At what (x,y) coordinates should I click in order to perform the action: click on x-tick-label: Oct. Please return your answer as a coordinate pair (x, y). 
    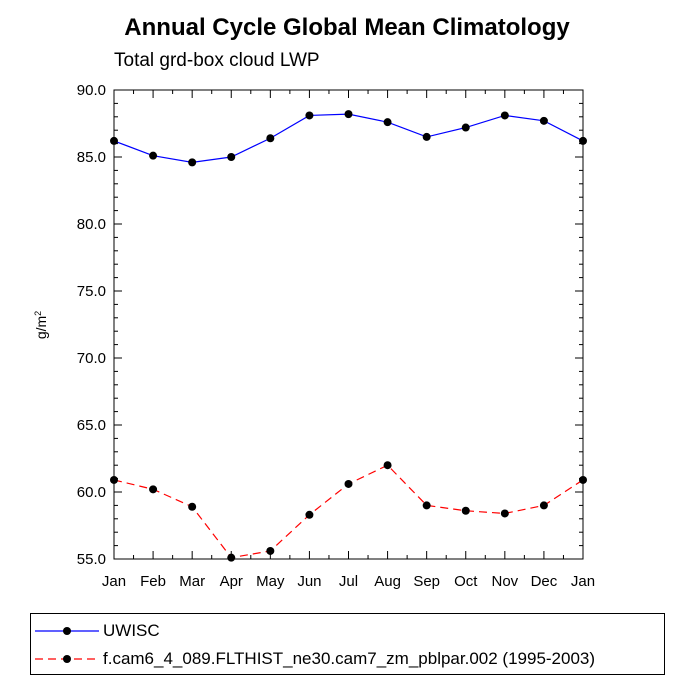
    Looking at the image, I should click on (466, 581).